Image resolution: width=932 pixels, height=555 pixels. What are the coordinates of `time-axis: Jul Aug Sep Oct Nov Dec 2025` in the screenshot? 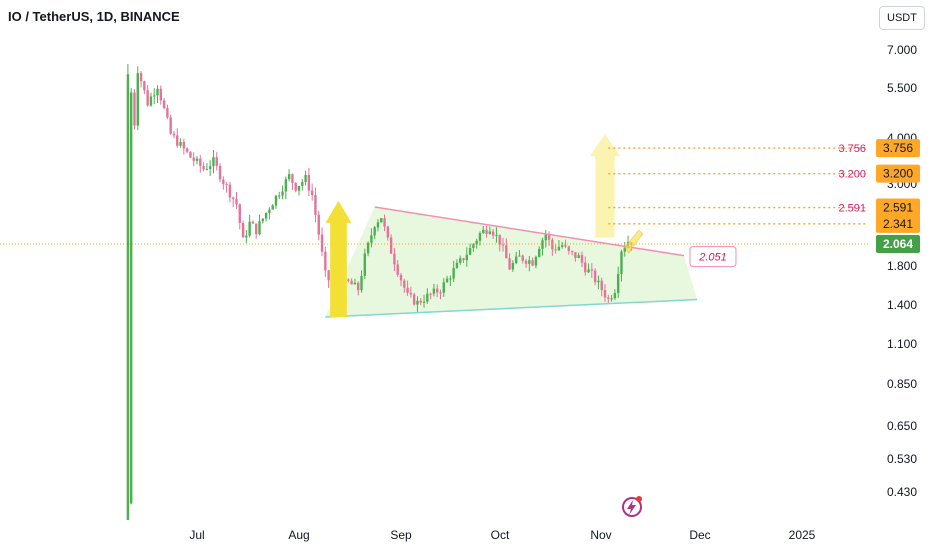 It's located at (502, 535).